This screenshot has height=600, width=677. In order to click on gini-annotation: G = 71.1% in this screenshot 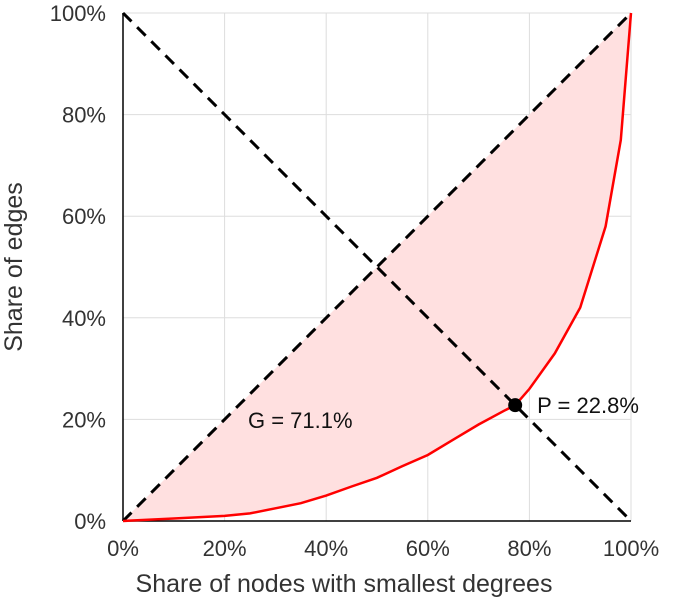, I will do `click(300, 420)`.